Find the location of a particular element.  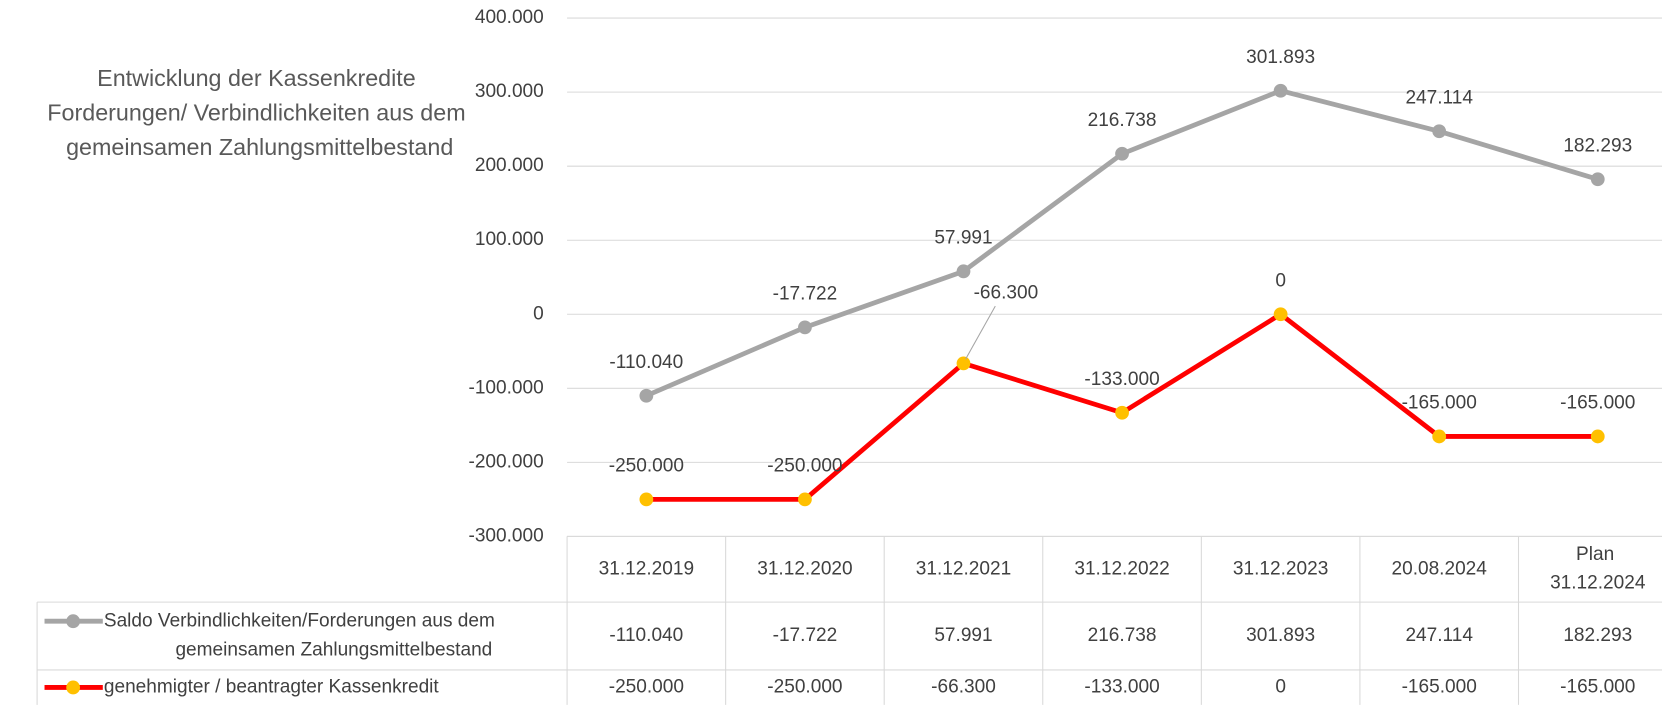

data-label: 0 is located at coordinates (1280, 280).